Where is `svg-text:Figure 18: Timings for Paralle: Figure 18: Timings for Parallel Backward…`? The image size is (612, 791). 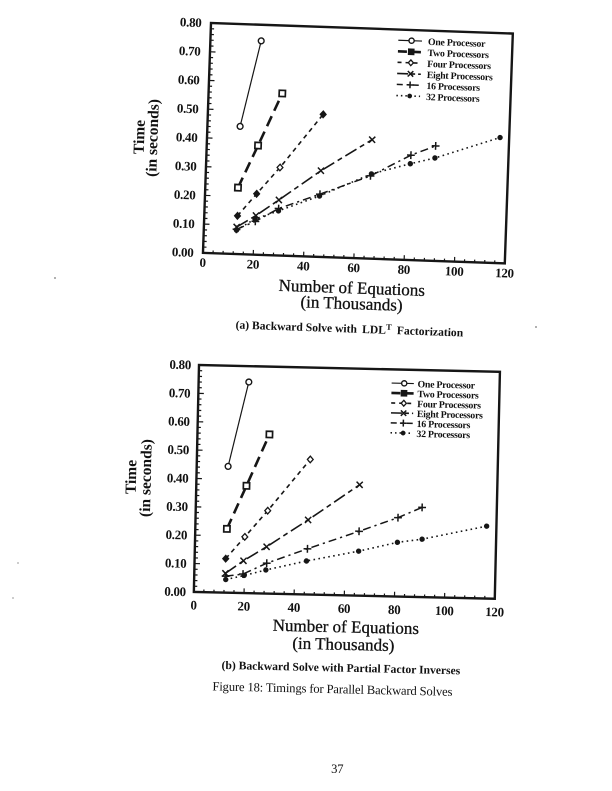 svg-text:Figure 18: Timings for Paralle: Figure 18: Timings for Parallel Backward… is located at coordinates (332, 688).